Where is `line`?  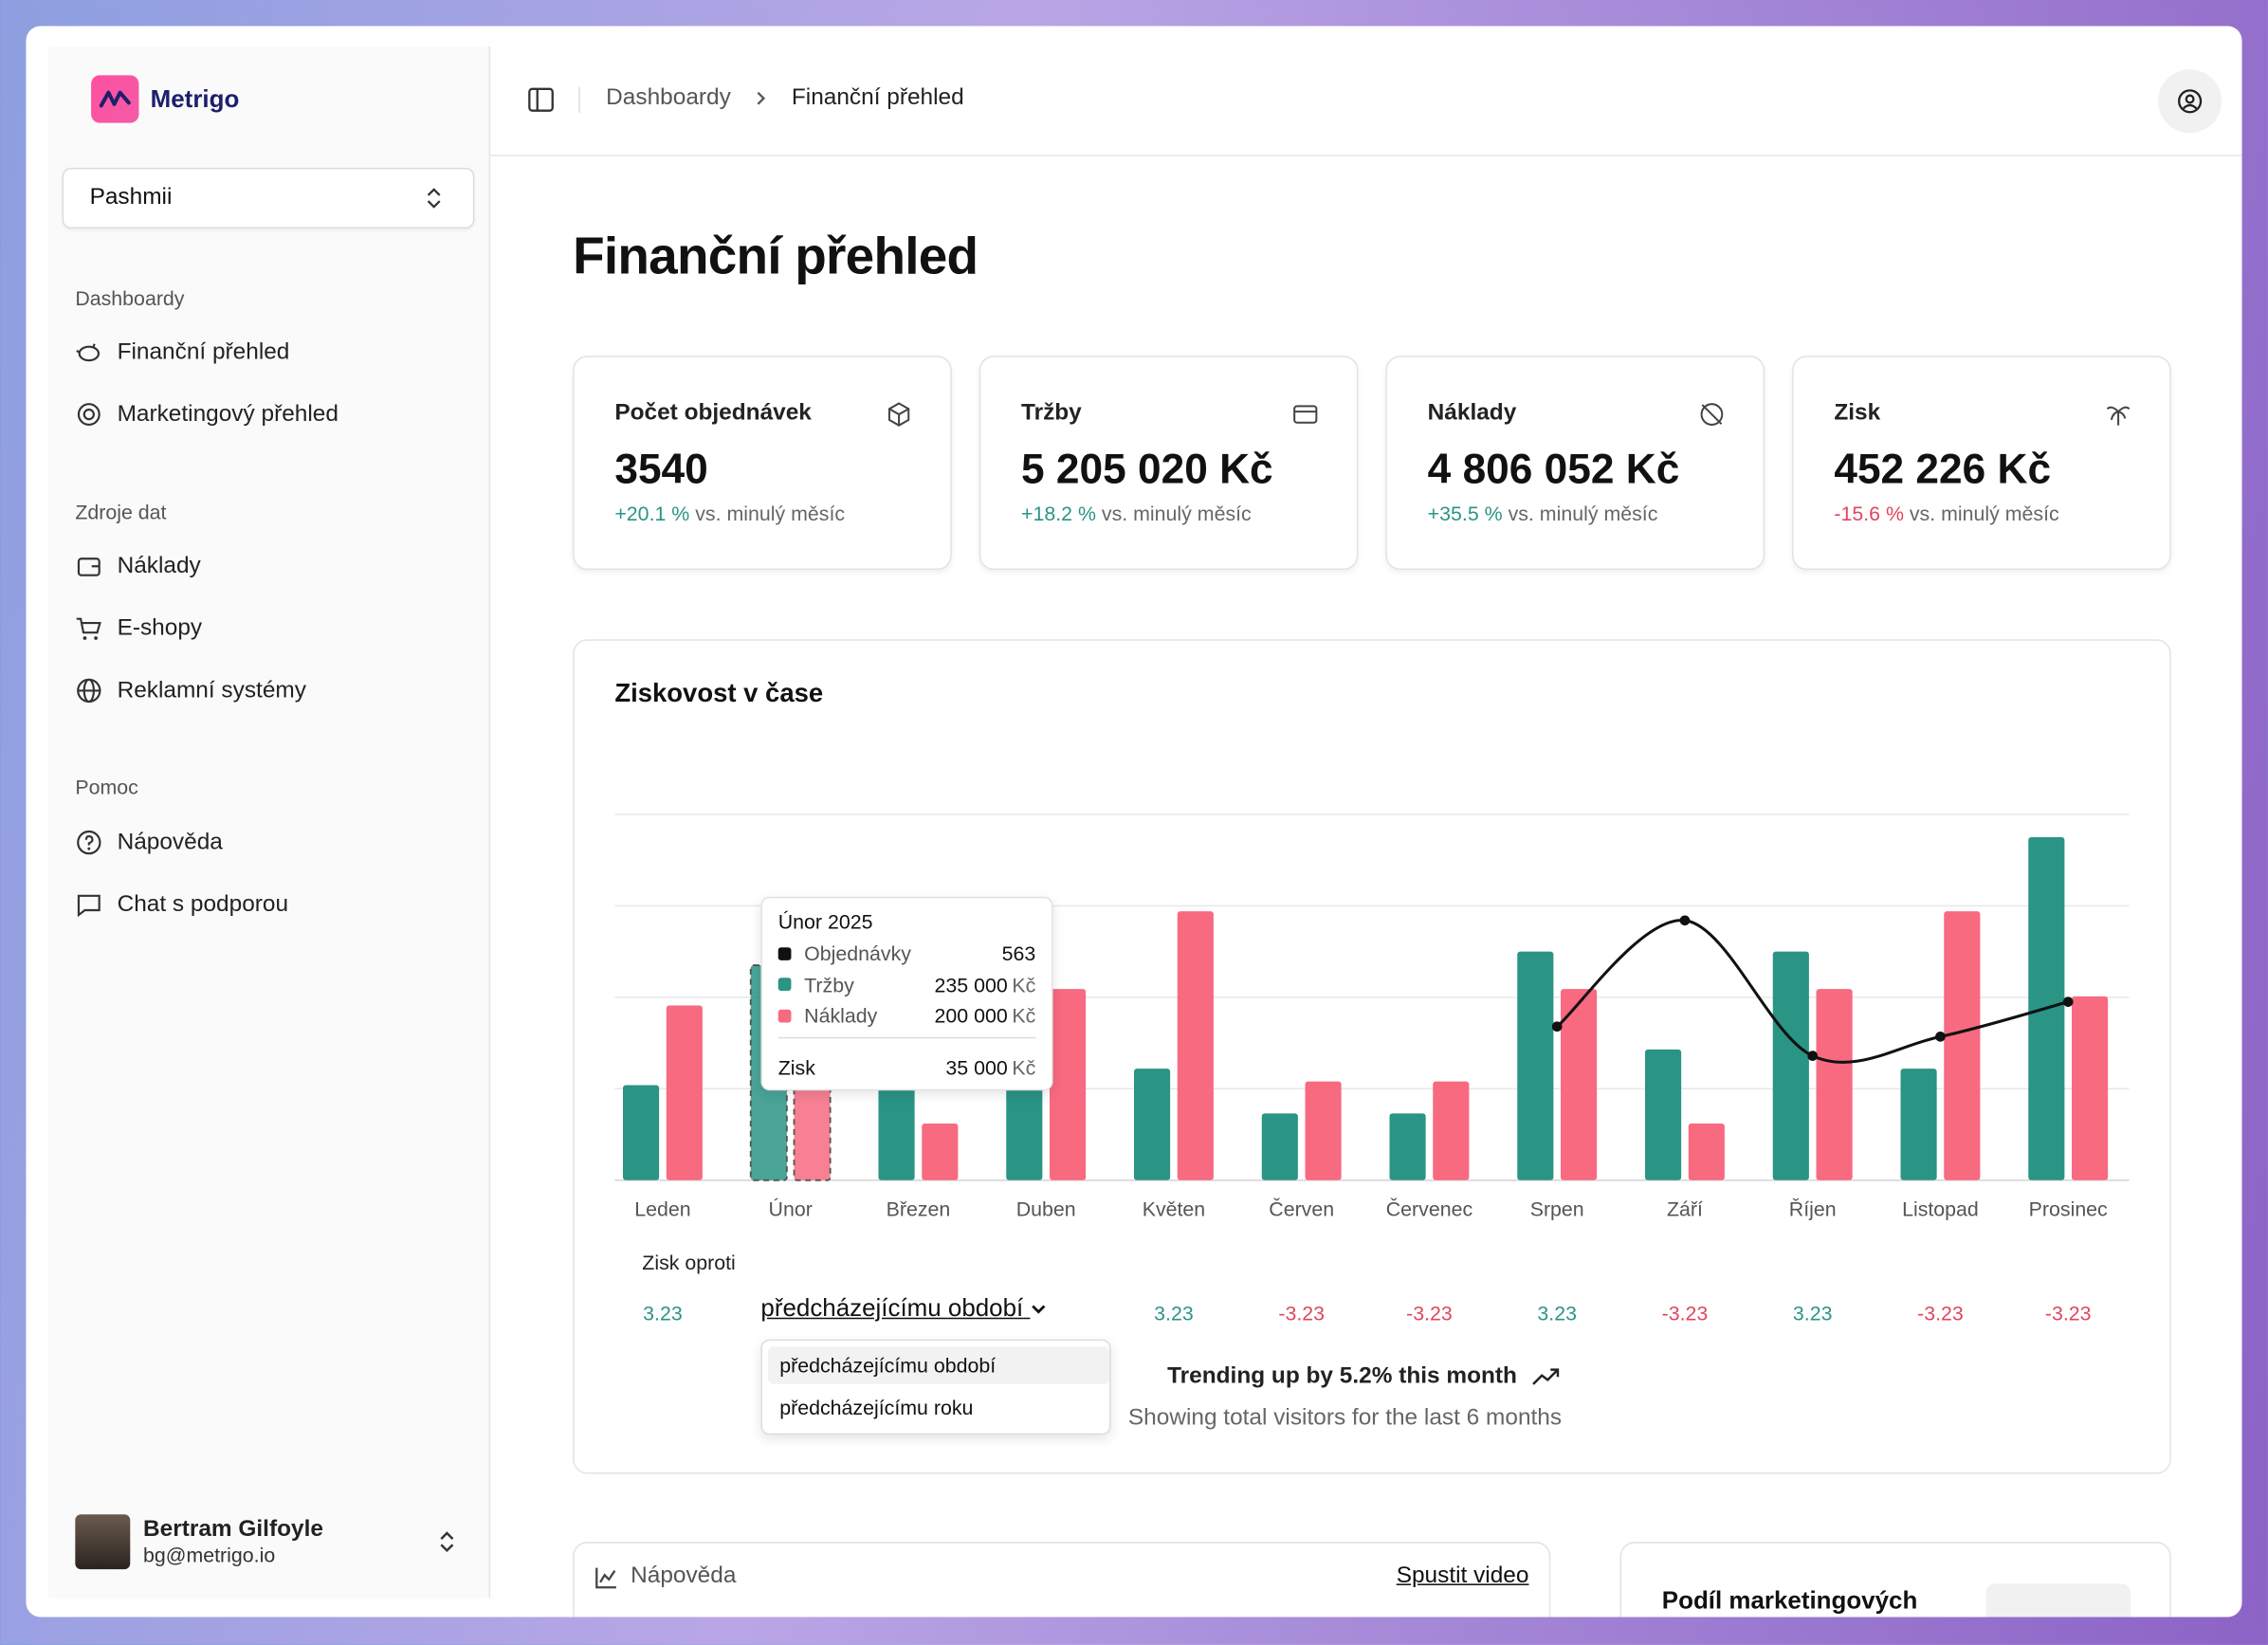
line is located at coordinates (1813, 991).